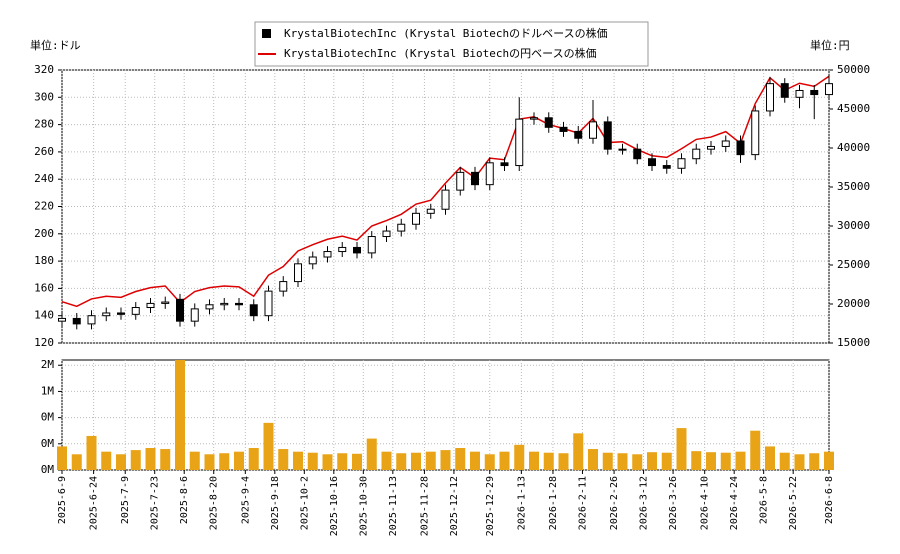 This screenshot has width=900, height=554. Describe the element at coordinates (454, 506) in the screenshot. I see `x-tick-label: 2025-12-12` at that location.